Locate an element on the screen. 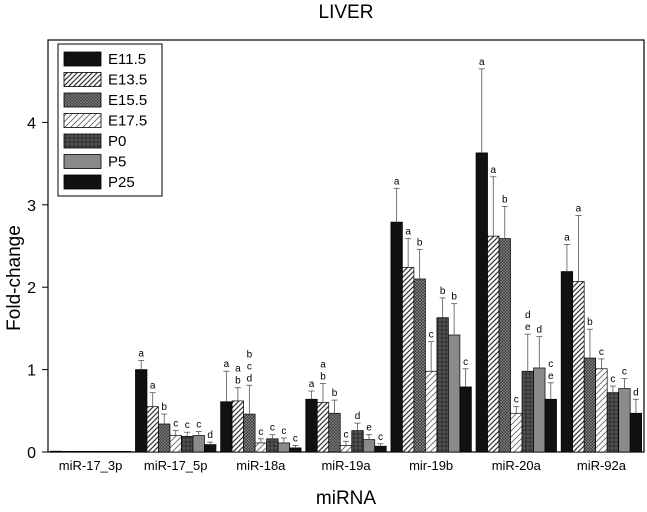 This screenshot has width=647, height=512. y-tick-label: 3 is located at coordinates (31, 206).